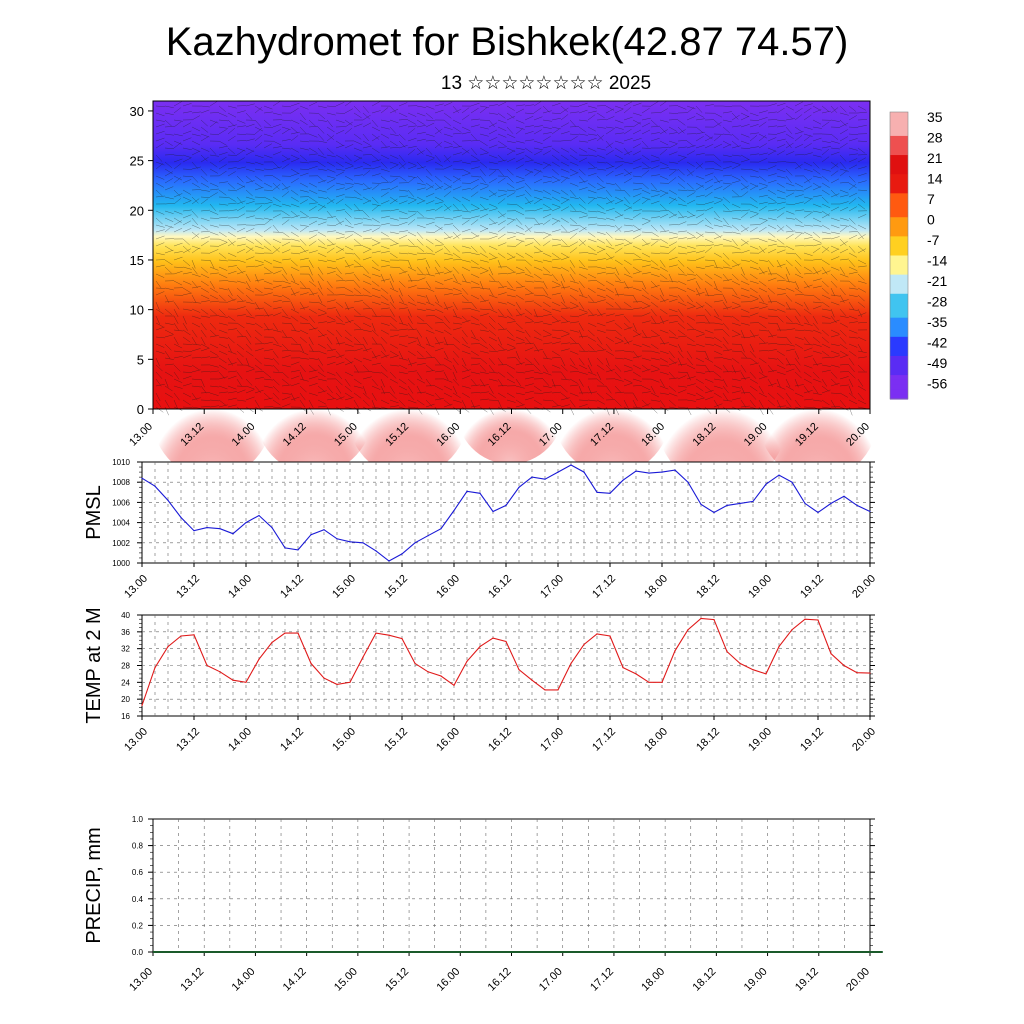 This screenshot has width=1024, height=1024. I want to click on precip-axis-label: PRECIP, mm, so click(94, 885).